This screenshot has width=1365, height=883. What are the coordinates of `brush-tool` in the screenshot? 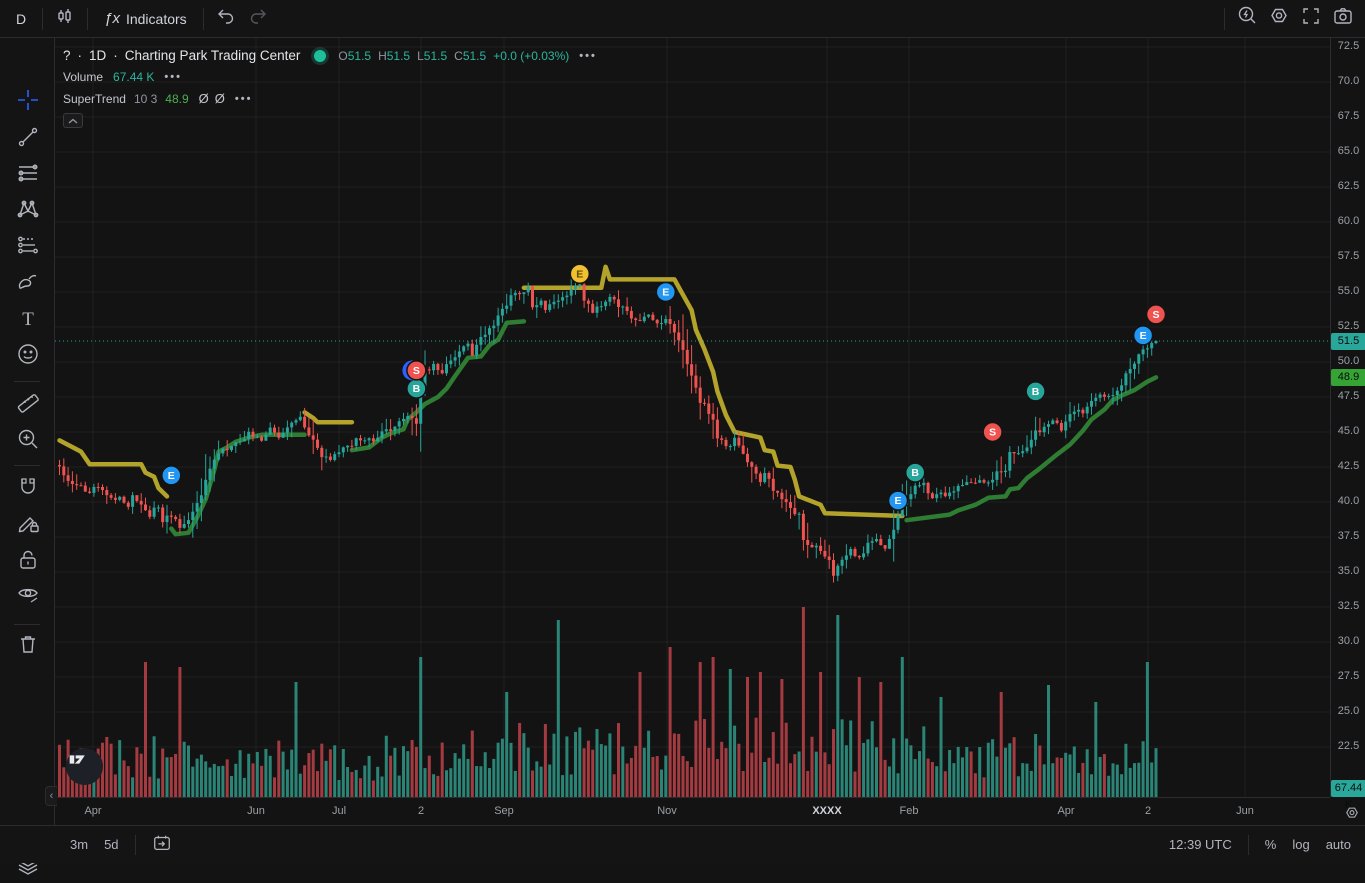 It's located at (28, 283).